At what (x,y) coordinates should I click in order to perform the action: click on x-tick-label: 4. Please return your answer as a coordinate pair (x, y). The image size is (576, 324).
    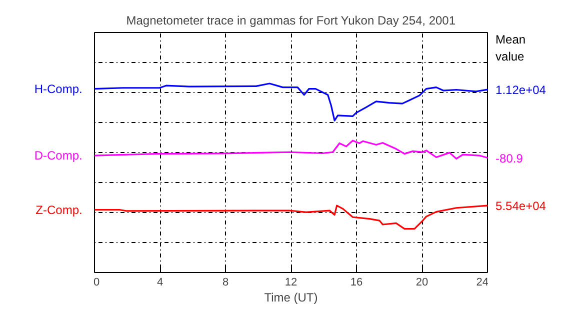
    Looking at the image, I should click on (160, 282).